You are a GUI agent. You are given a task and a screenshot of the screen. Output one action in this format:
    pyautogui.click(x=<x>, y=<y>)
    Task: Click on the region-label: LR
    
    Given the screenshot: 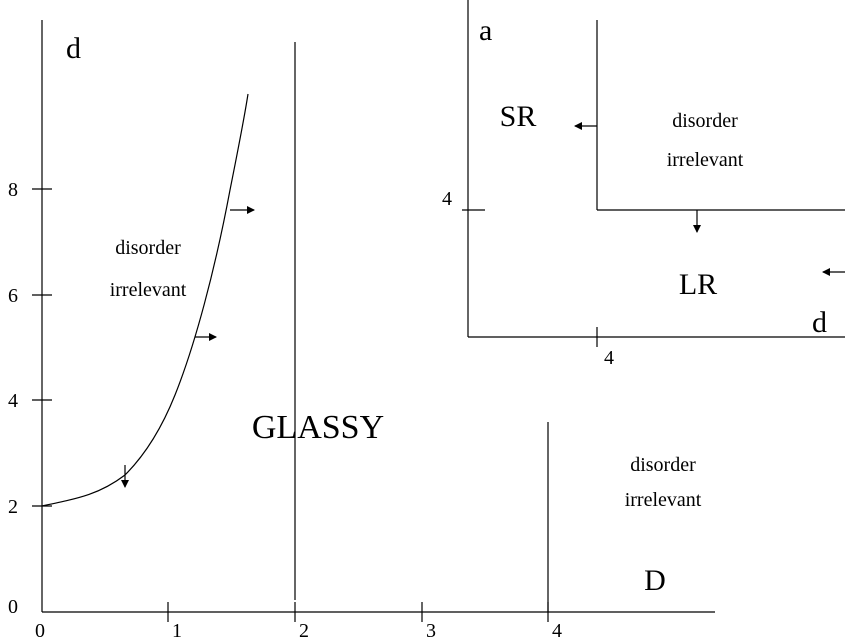 What is the action you would take?
    pyautogui.click(x=698, y=284)
    